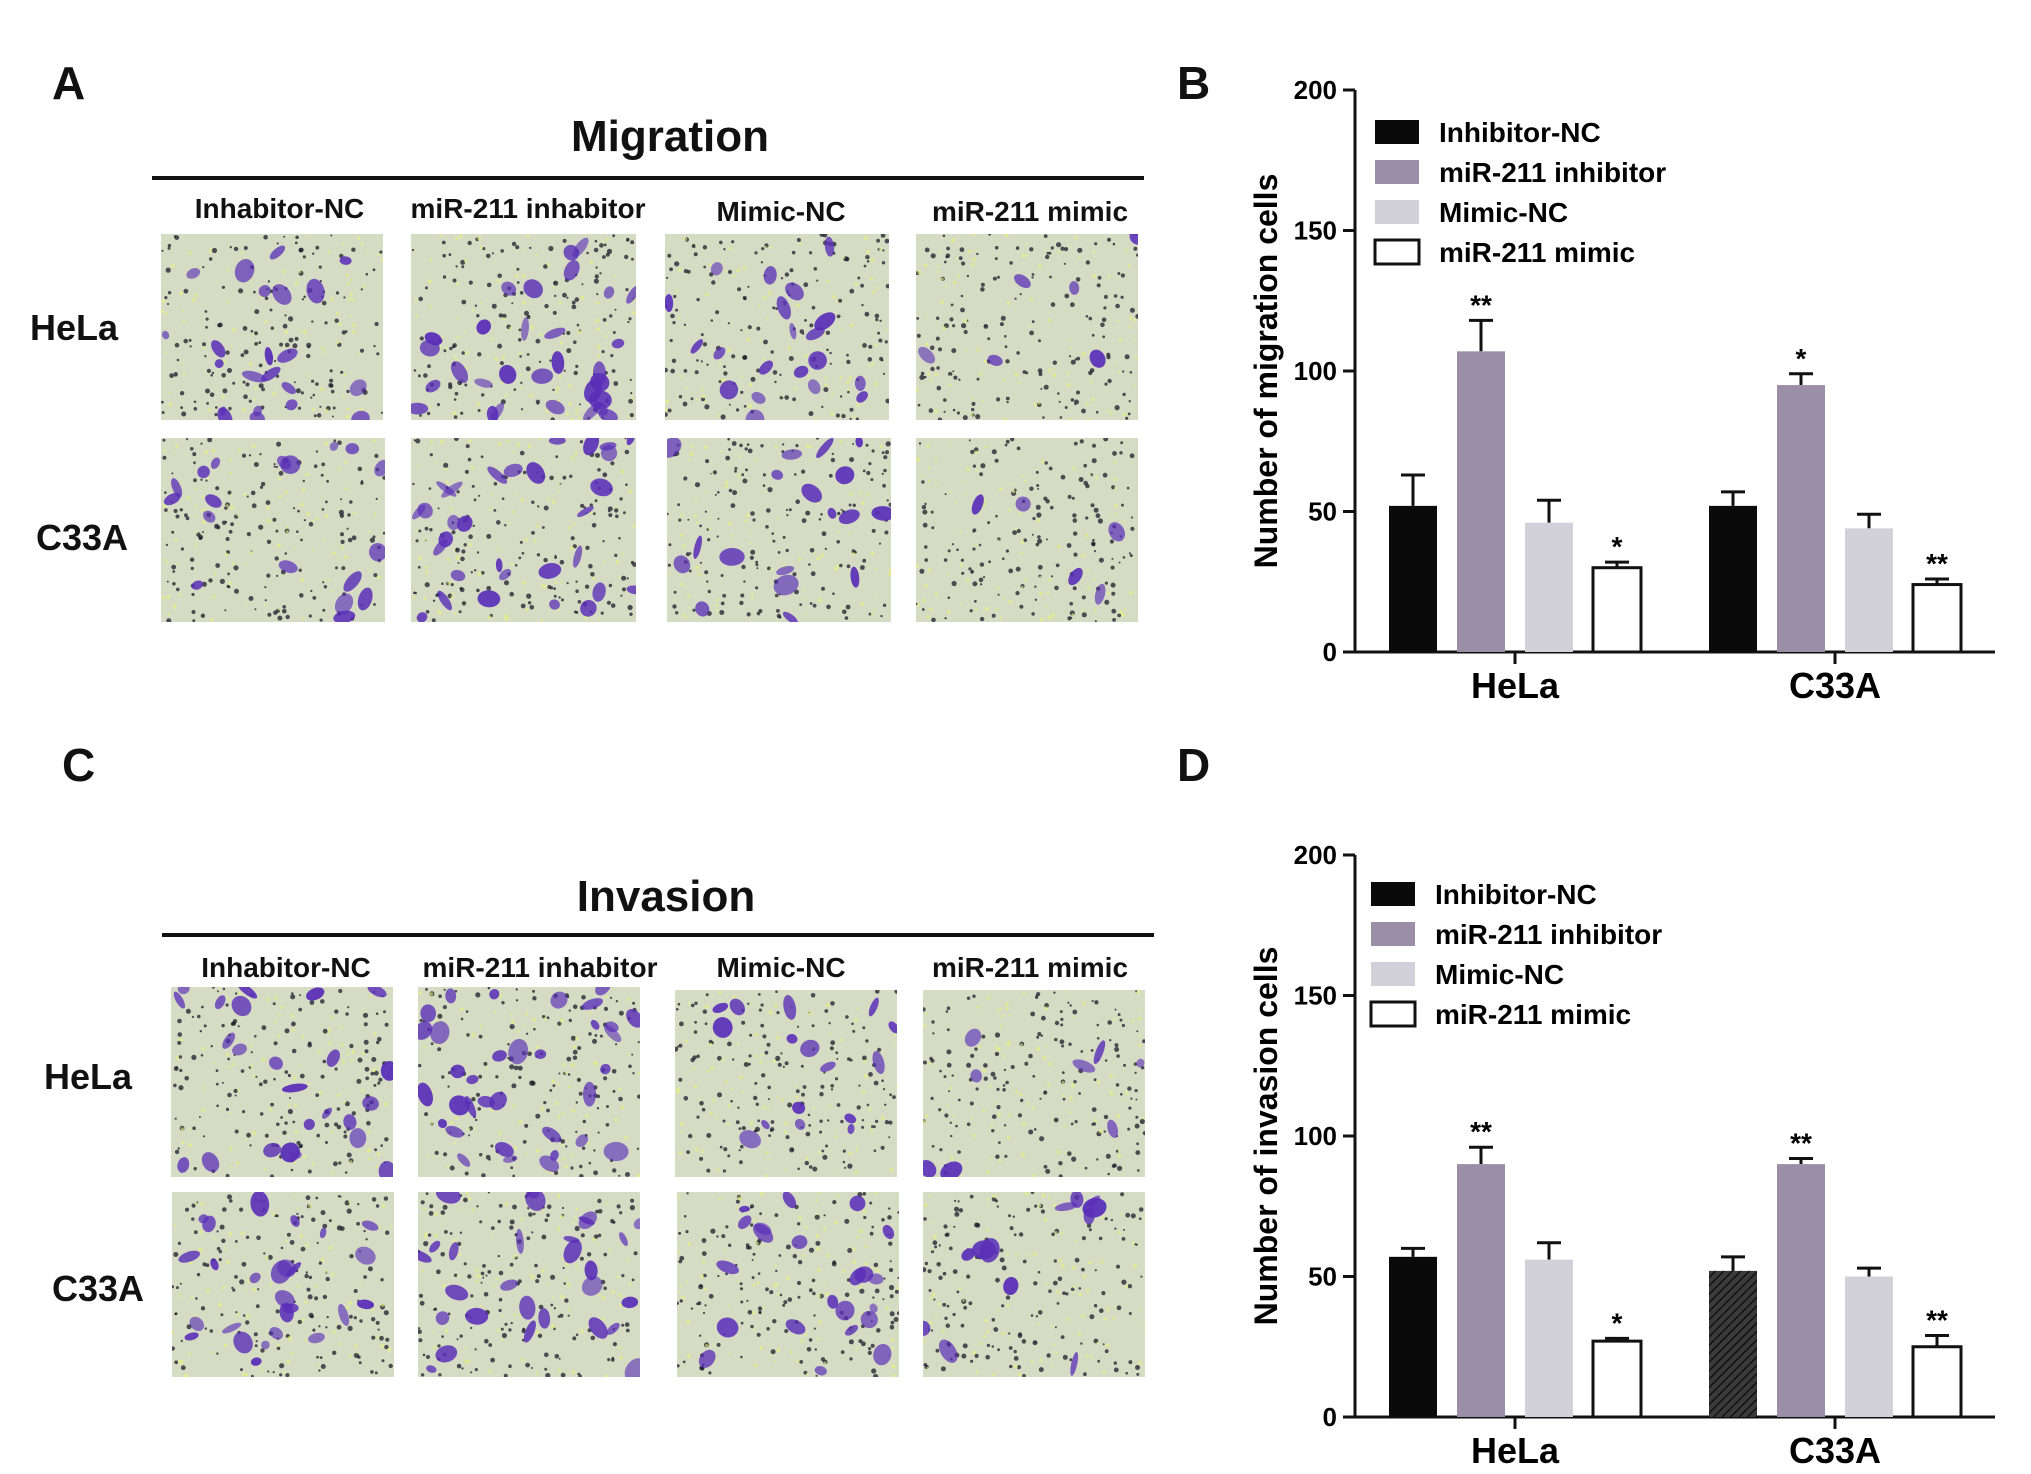 Image resolution: width=2031 pixels, height=1474 pixels. I want to click on micrograph-migration-c33a-mir211-mimic, so click(1027, 530).